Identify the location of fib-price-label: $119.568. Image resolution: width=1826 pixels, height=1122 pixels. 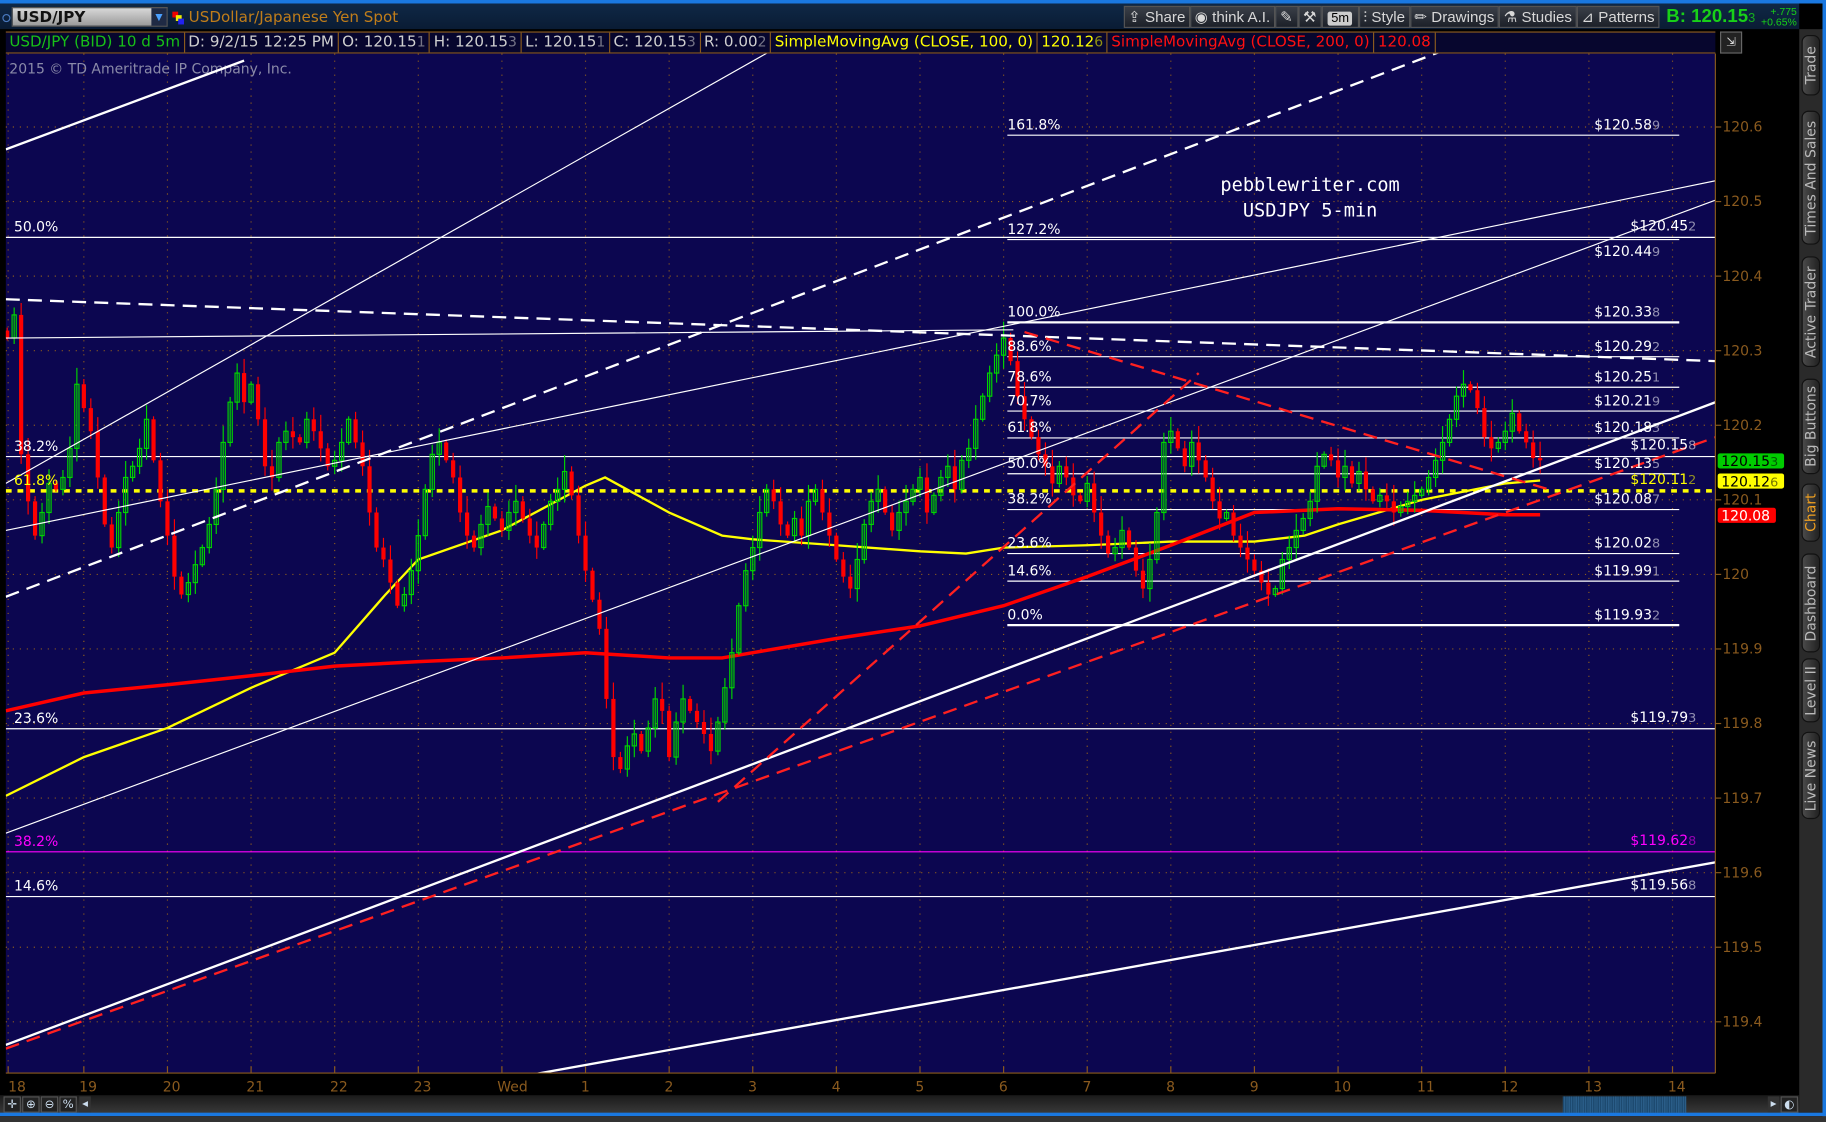
(1663, 886).